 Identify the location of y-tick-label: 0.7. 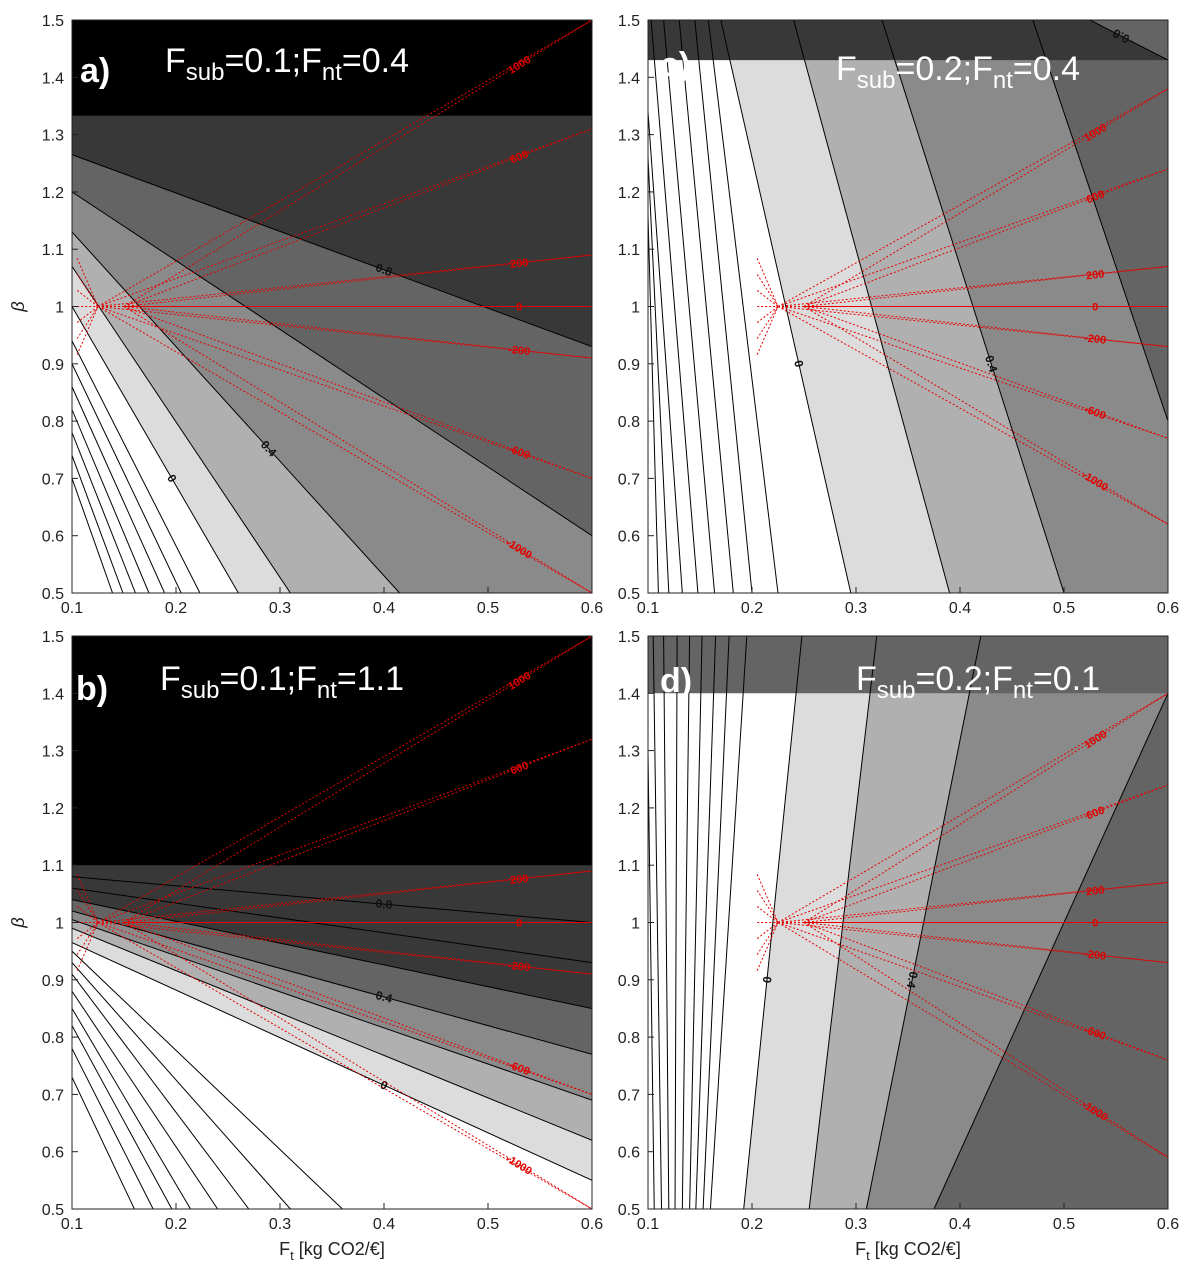
(53, 1095).